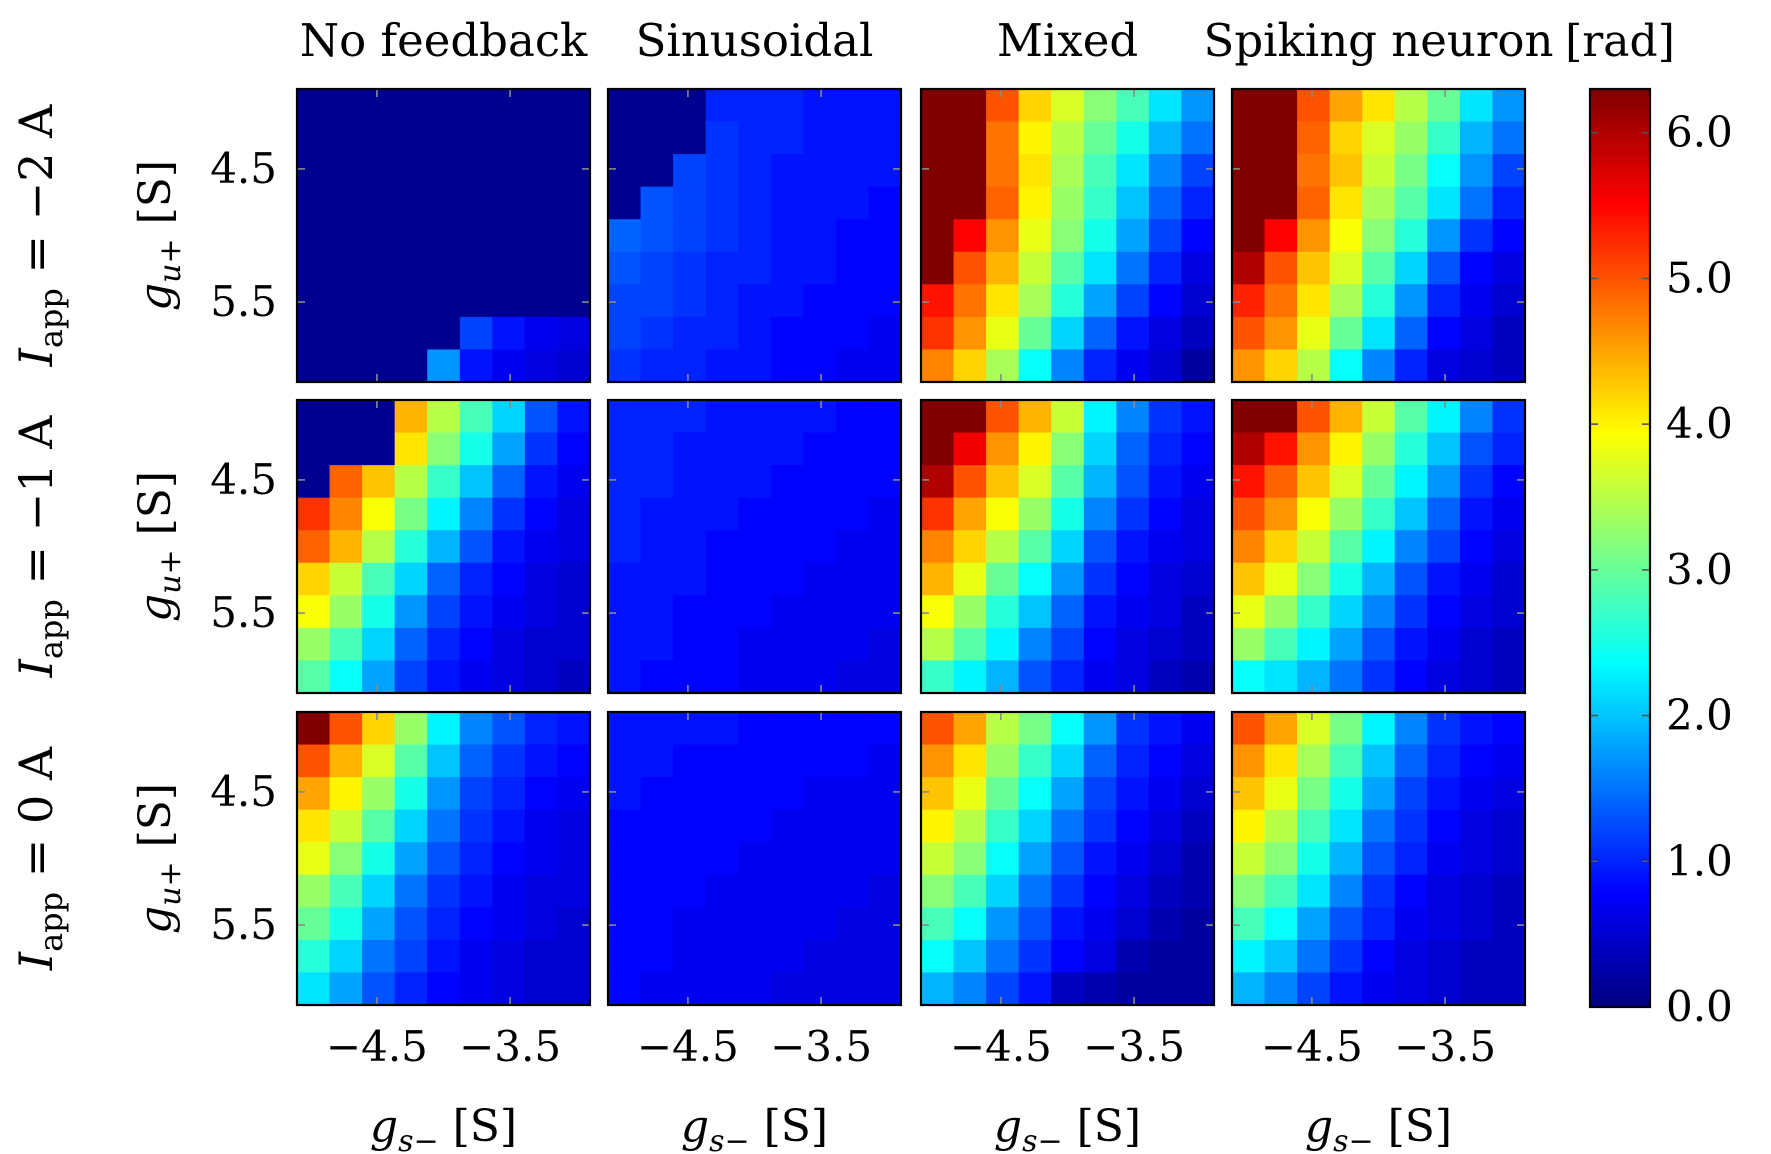  I want to click on row-label: Iapp = 0 A, so click(39, 858).